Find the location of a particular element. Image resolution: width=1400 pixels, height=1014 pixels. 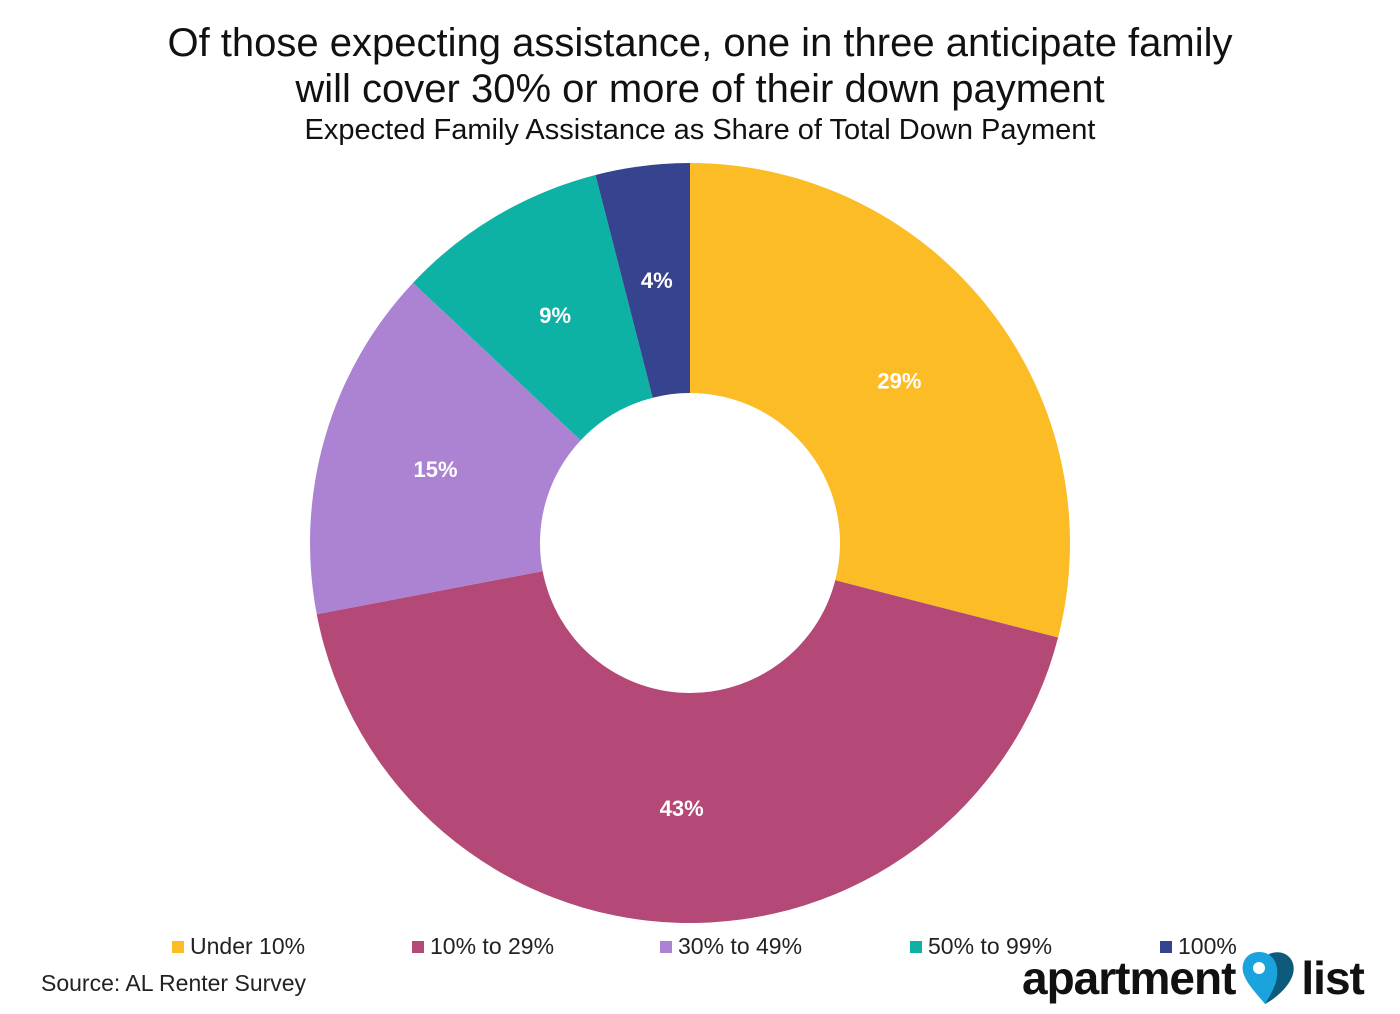

map-pin-heart-icon is located at coordinates (1269, 978).